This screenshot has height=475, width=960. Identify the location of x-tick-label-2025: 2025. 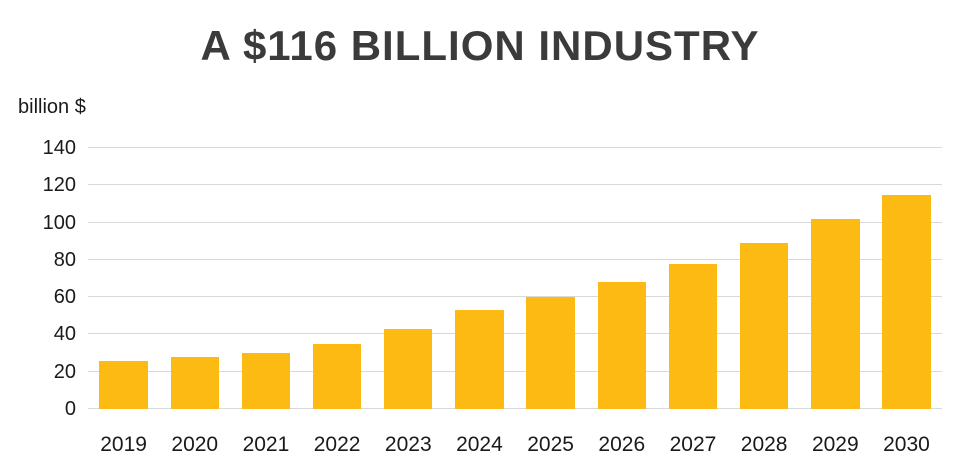
(550, 444).